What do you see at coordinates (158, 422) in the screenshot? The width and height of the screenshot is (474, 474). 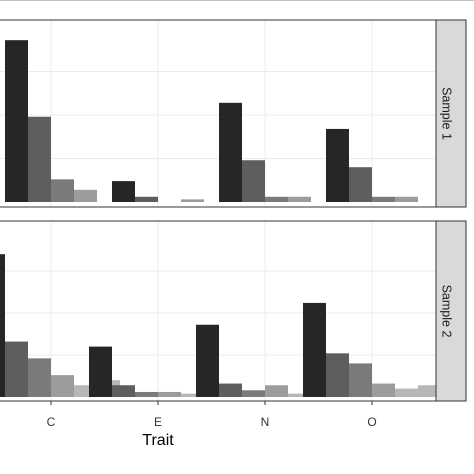 I see `x-tick-label-e: E` at bounding box center [158, 422].